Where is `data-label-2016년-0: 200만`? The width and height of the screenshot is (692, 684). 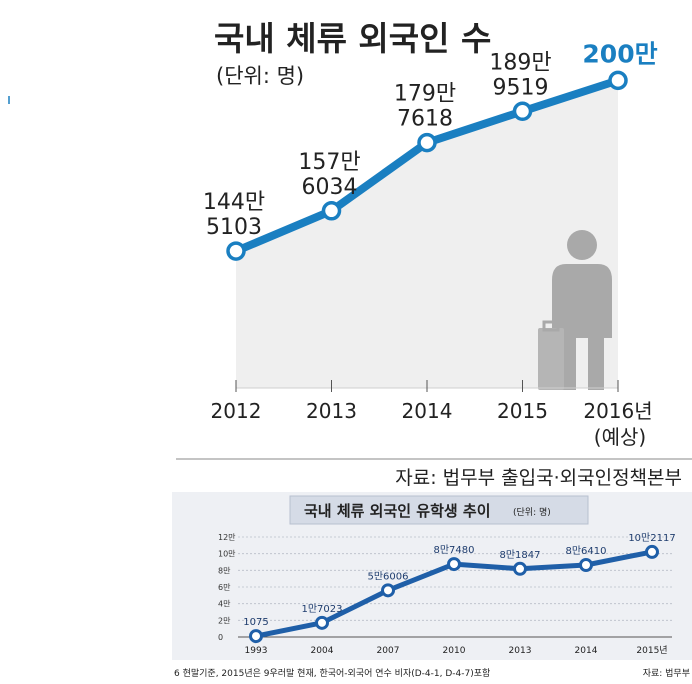
data-label-2016년-0: 200만 is located at coordinates (619, 53).